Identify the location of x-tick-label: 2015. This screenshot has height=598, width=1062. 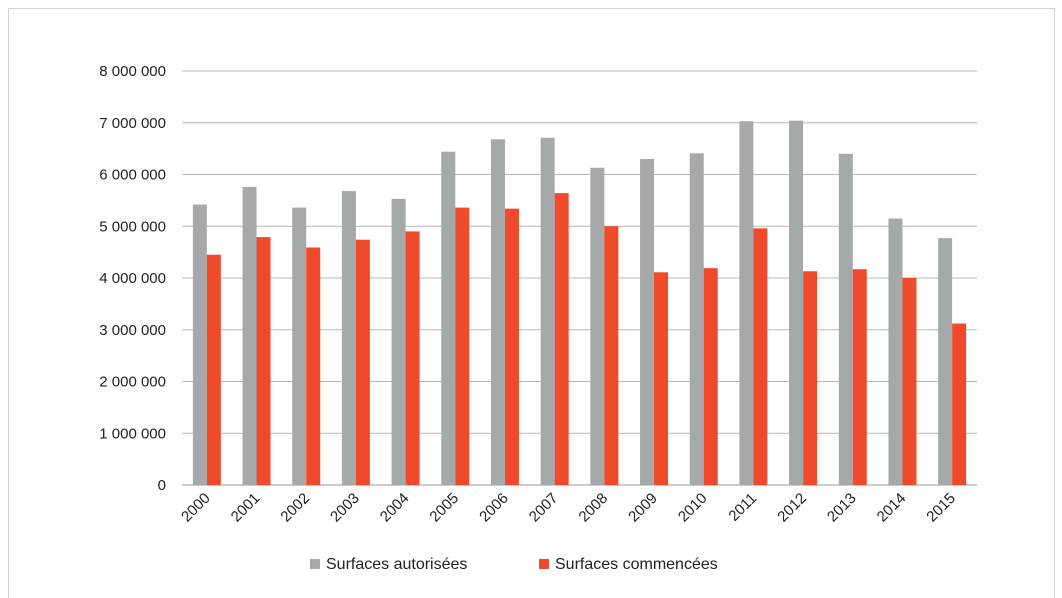
(941, 508).